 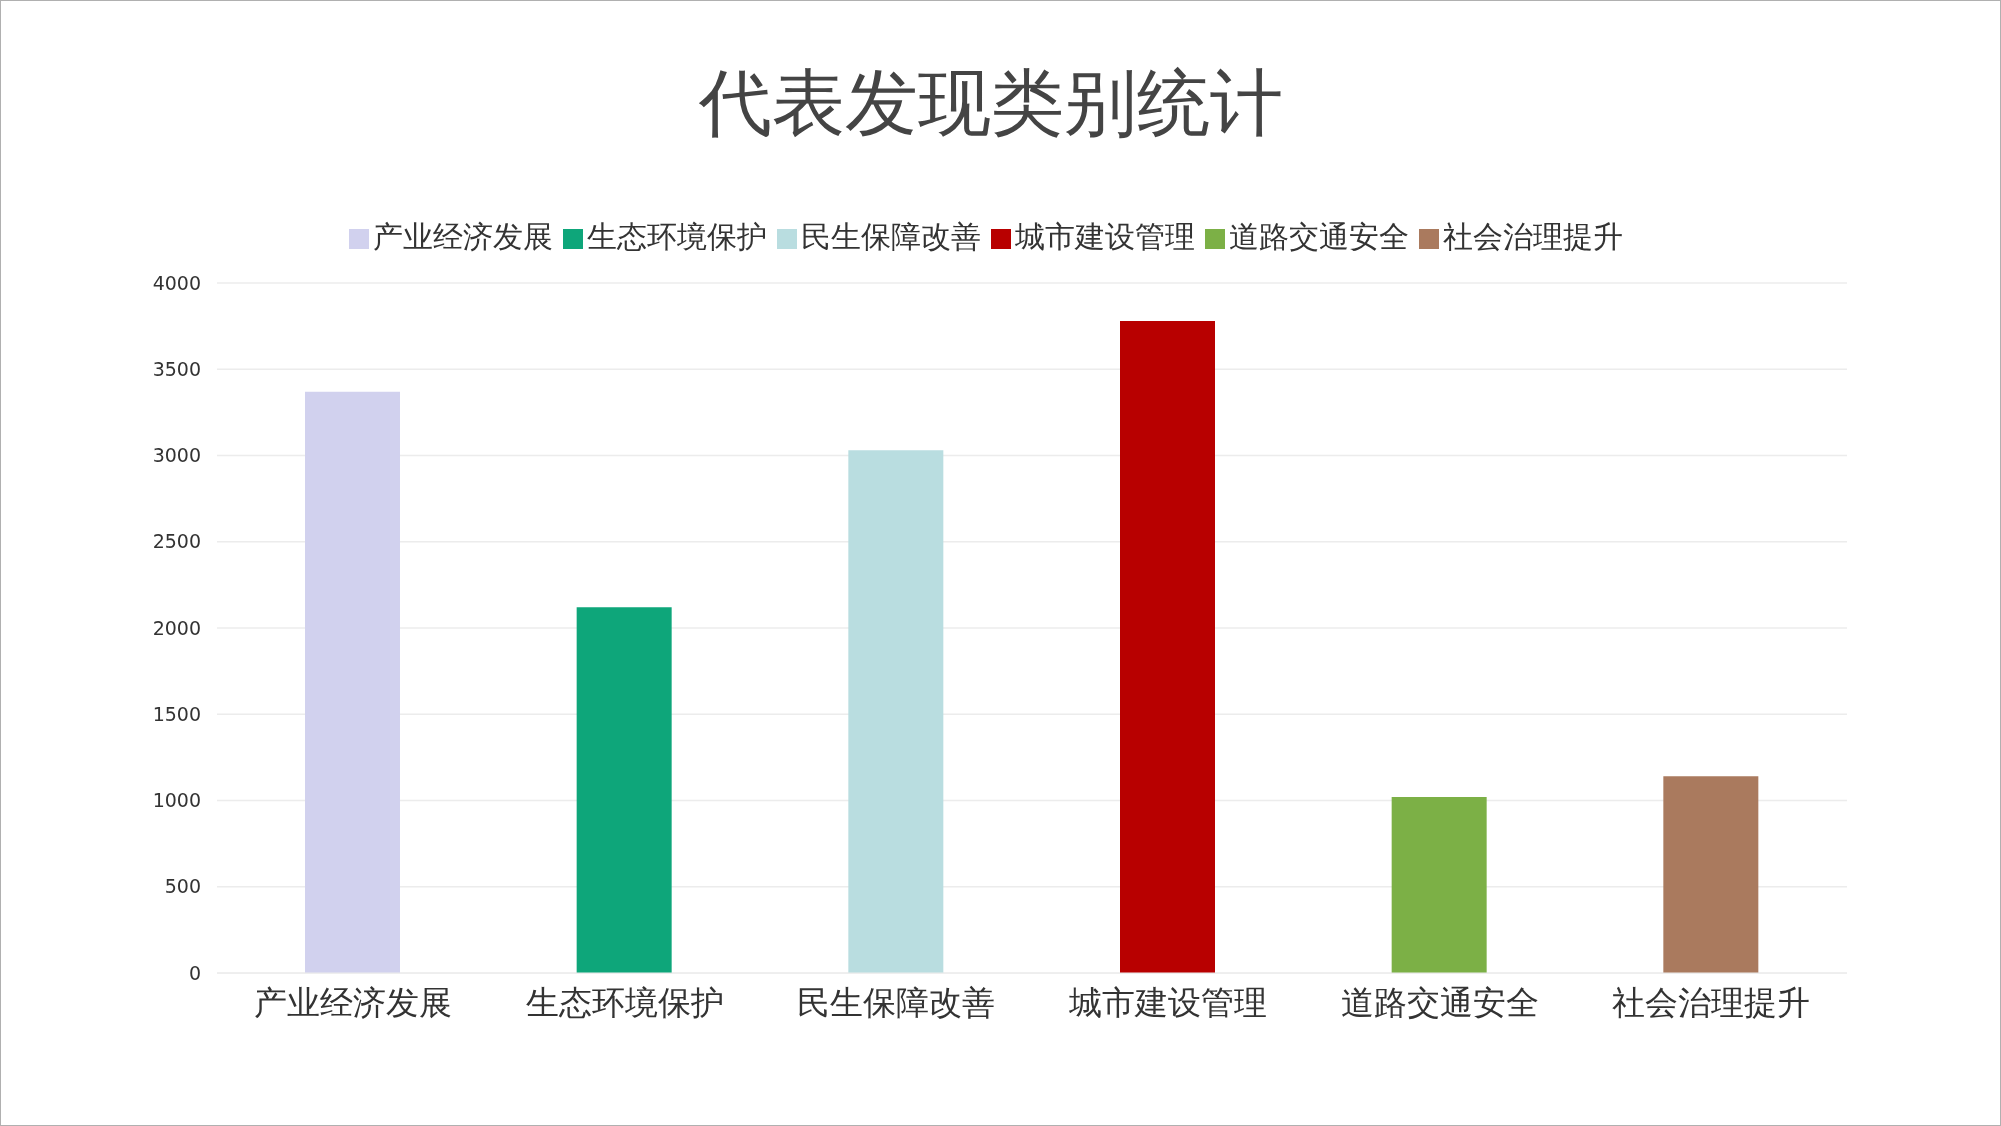 What do you see at coordinates (194, 972) in the screenshot?
I see `y-tick-label: 0` at bounding box center [194, 972].